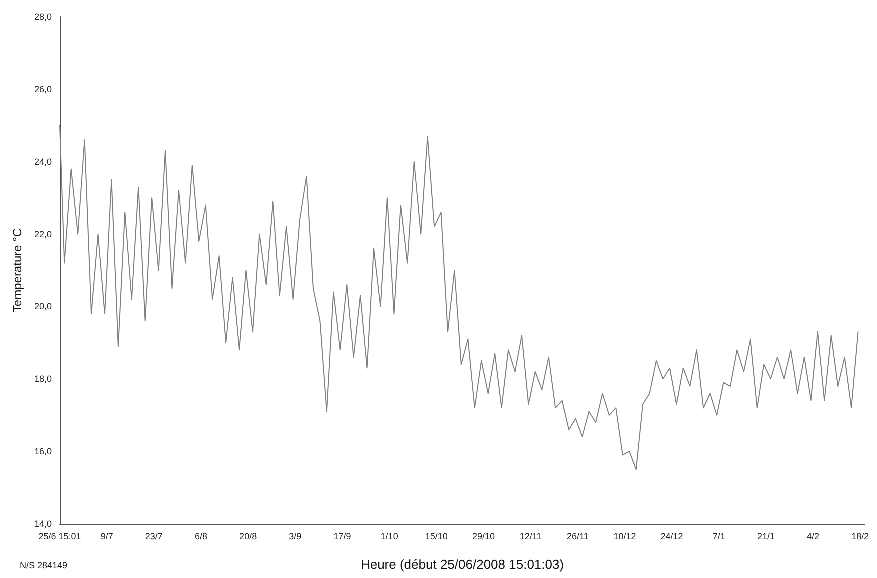 The width and height of the screenshot is (877, 578). Describe the element at coordinates (201, 537) in the screenshot. I see `x-tick-label: 6/8` at that location.